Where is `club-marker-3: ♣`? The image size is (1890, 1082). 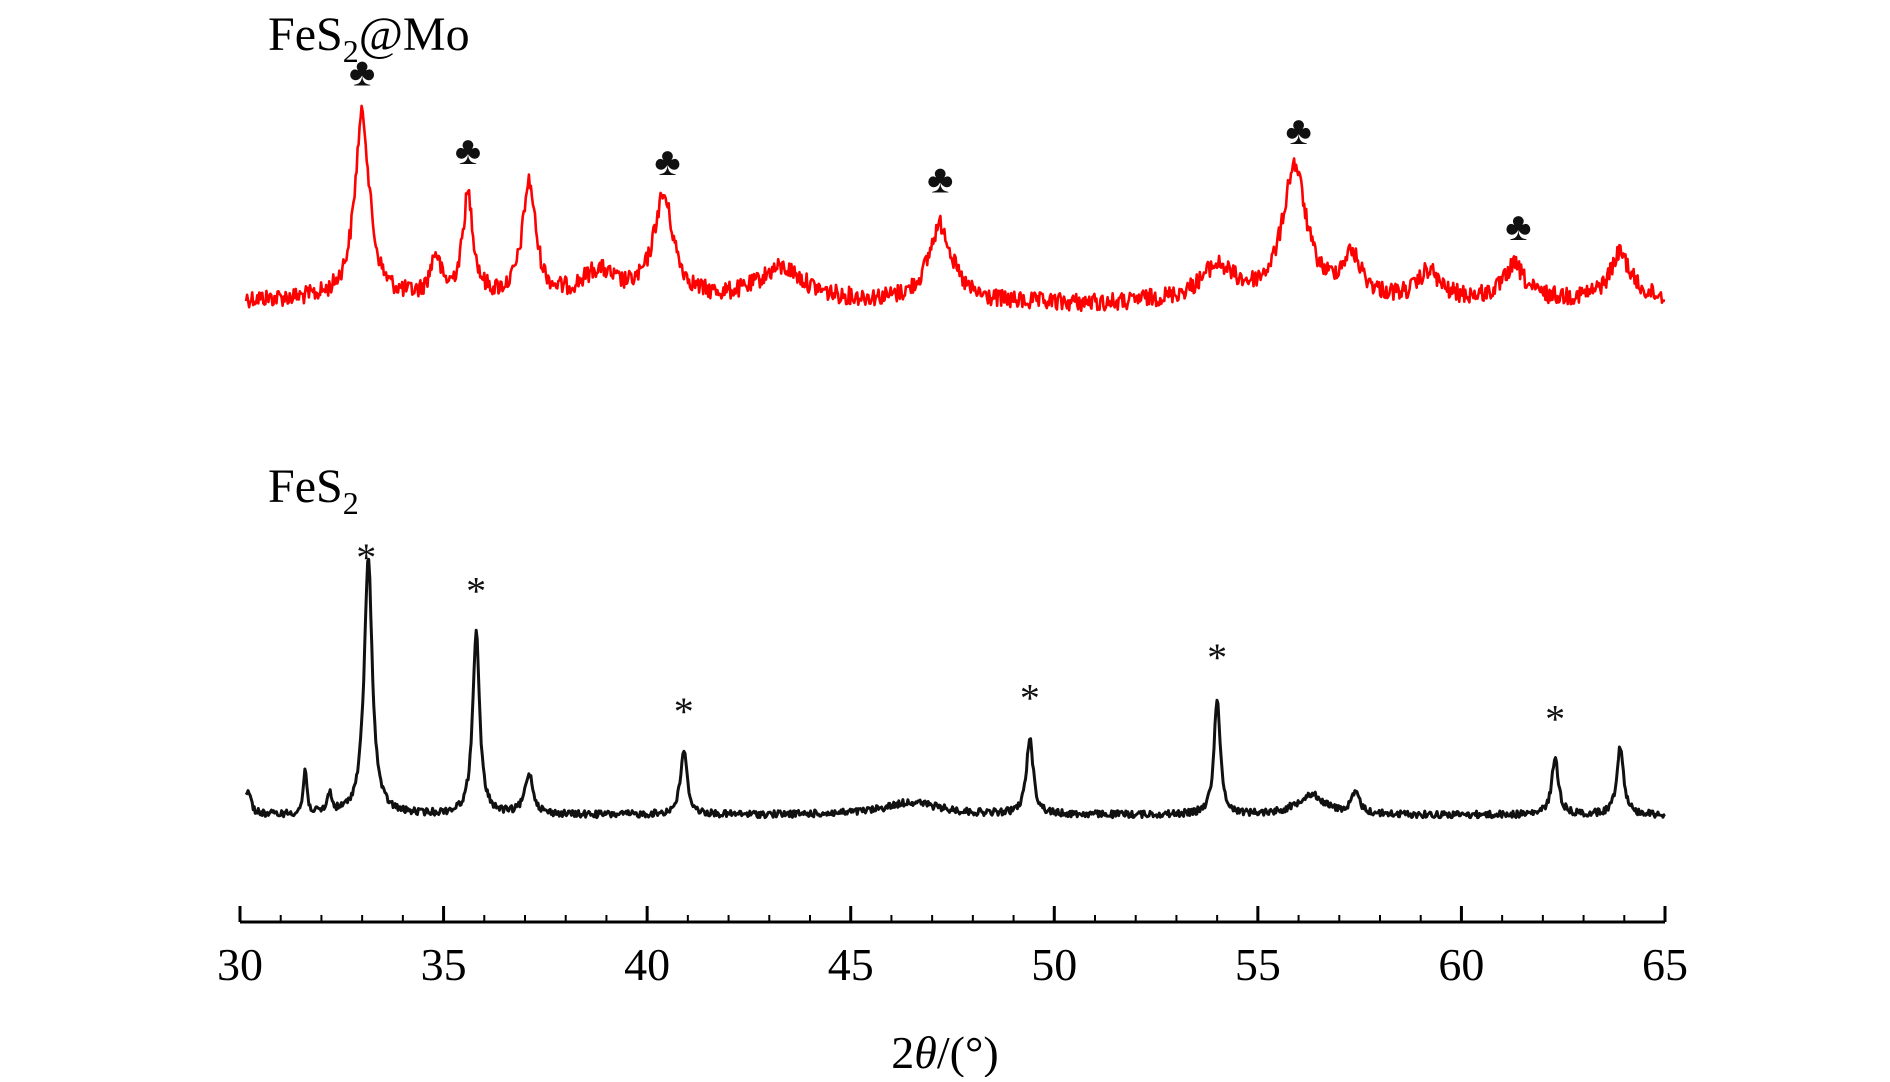 club-marker-3: ♣ is located at coordinates (940, 178).